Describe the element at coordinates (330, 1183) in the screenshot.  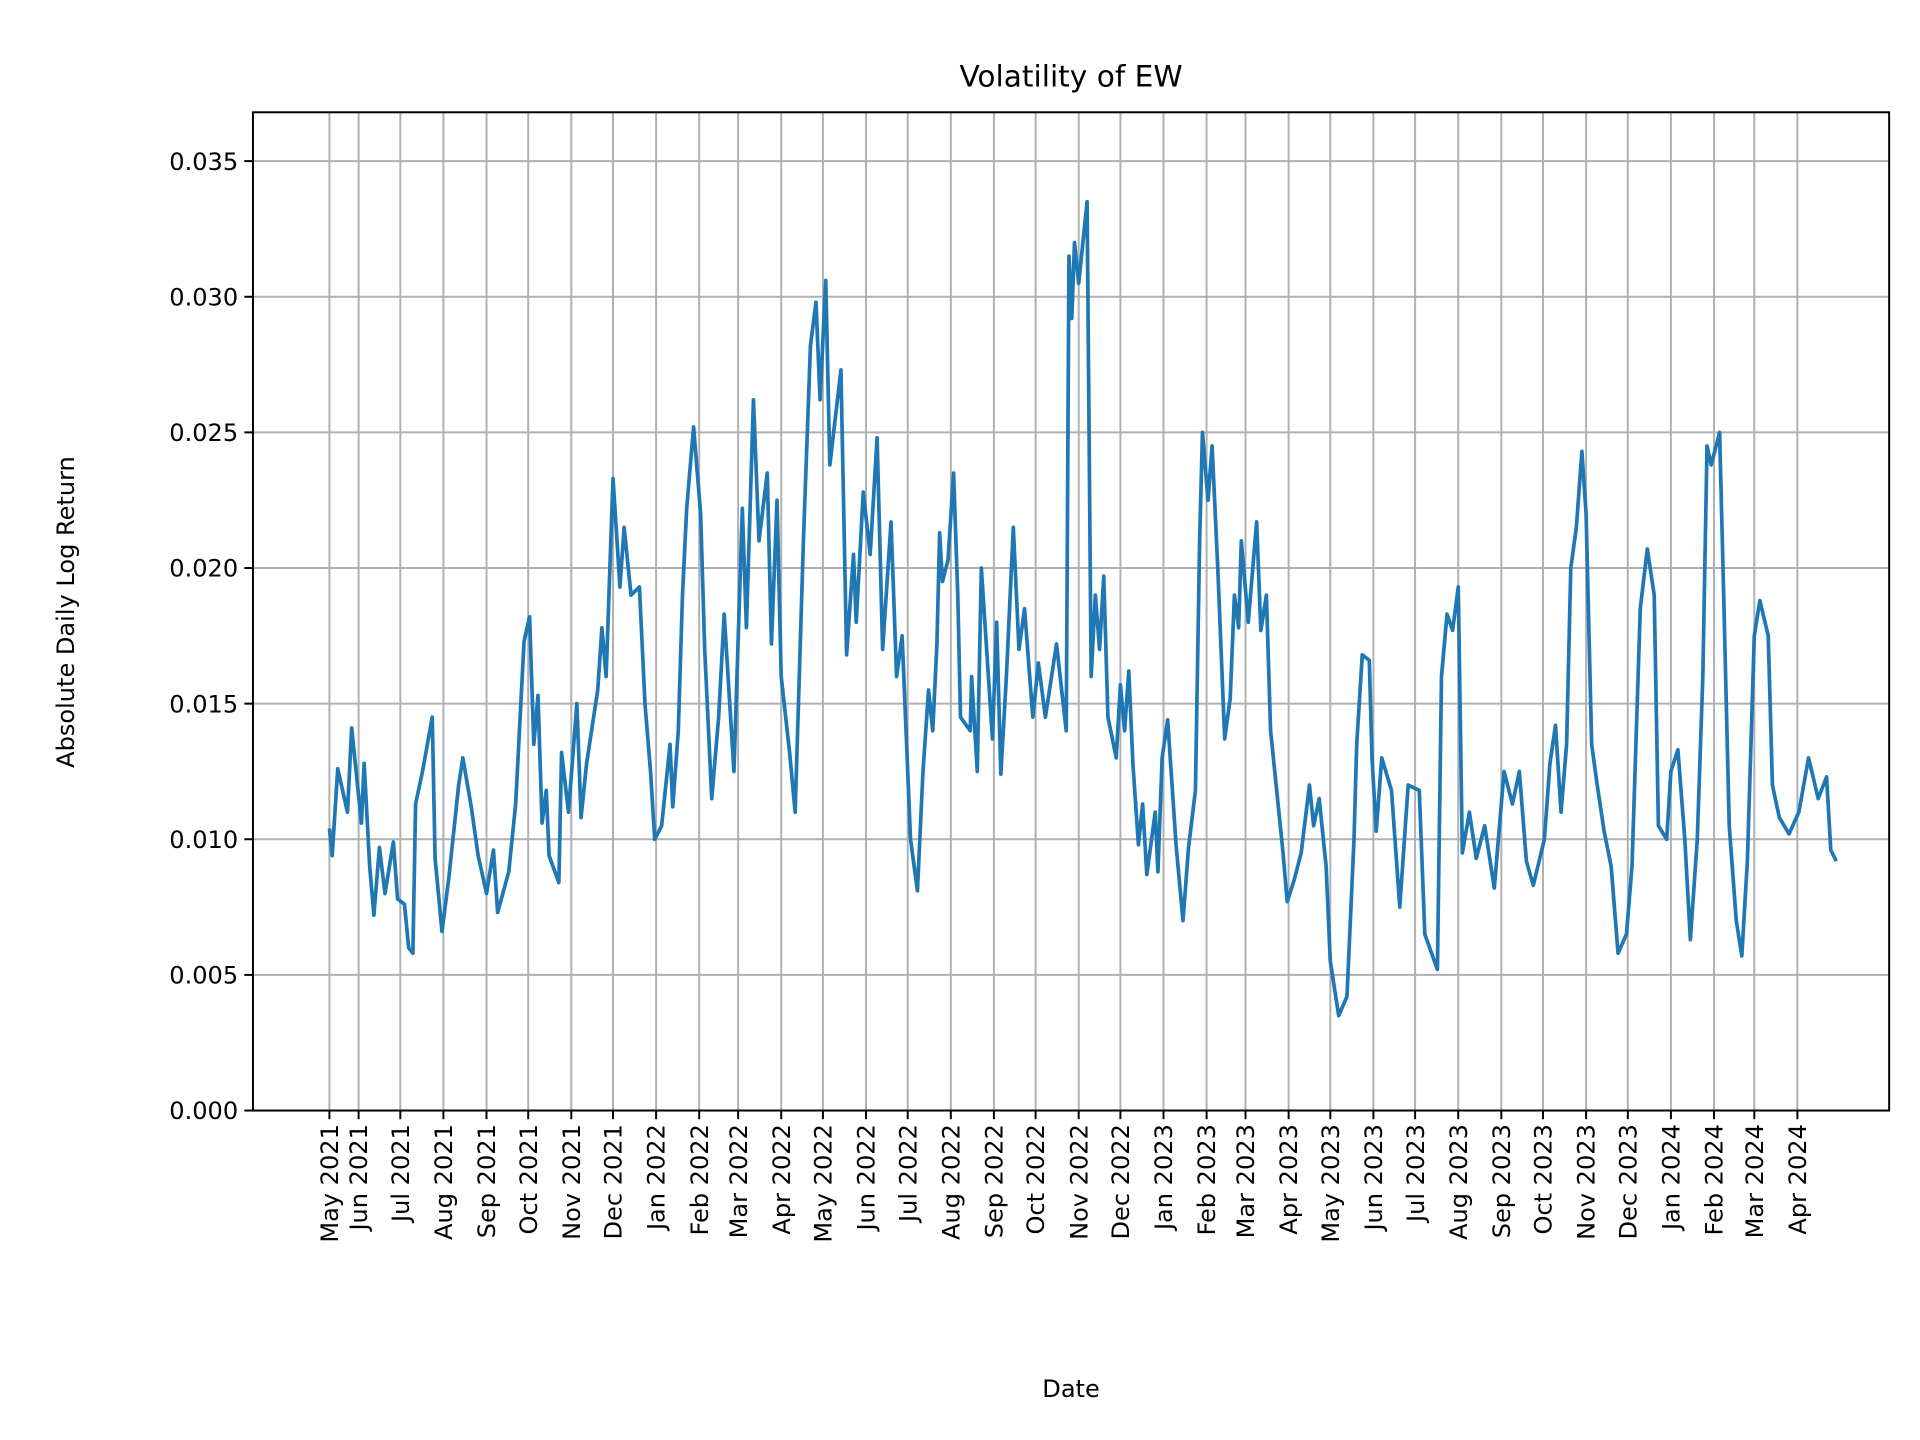
I see `x-tick-label: May 2021` at that location.